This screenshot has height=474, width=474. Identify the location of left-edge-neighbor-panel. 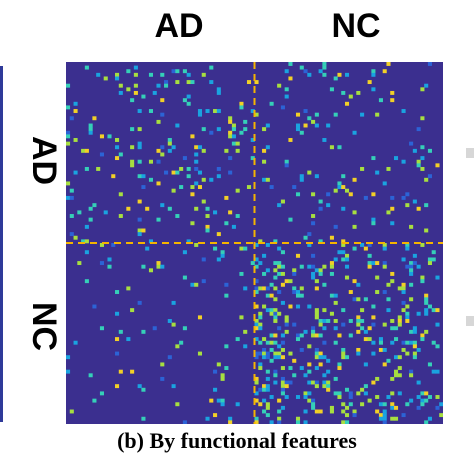
(1, 244).